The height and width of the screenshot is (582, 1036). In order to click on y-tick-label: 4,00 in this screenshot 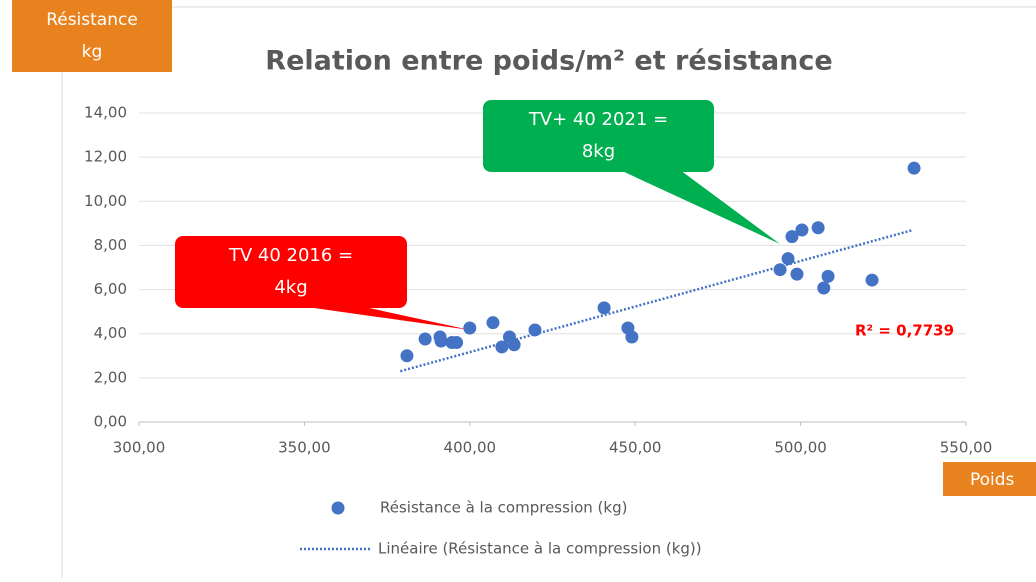, I will do `click(110, 333)`.